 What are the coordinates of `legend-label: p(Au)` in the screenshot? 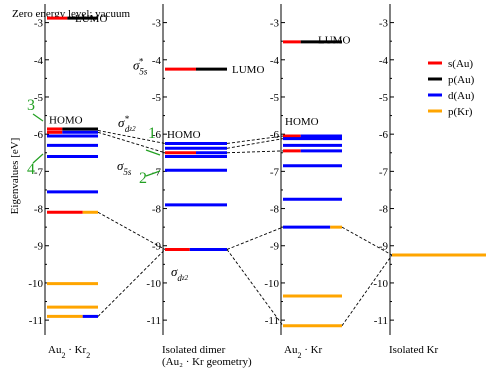 It's located at (461, 80).